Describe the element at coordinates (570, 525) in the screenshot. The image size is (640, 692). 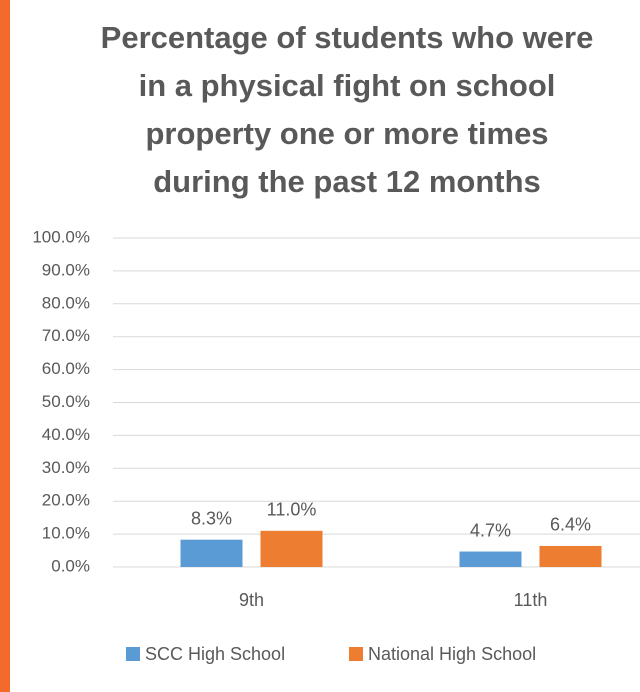
I see `data-label: 6.4%` at that location.